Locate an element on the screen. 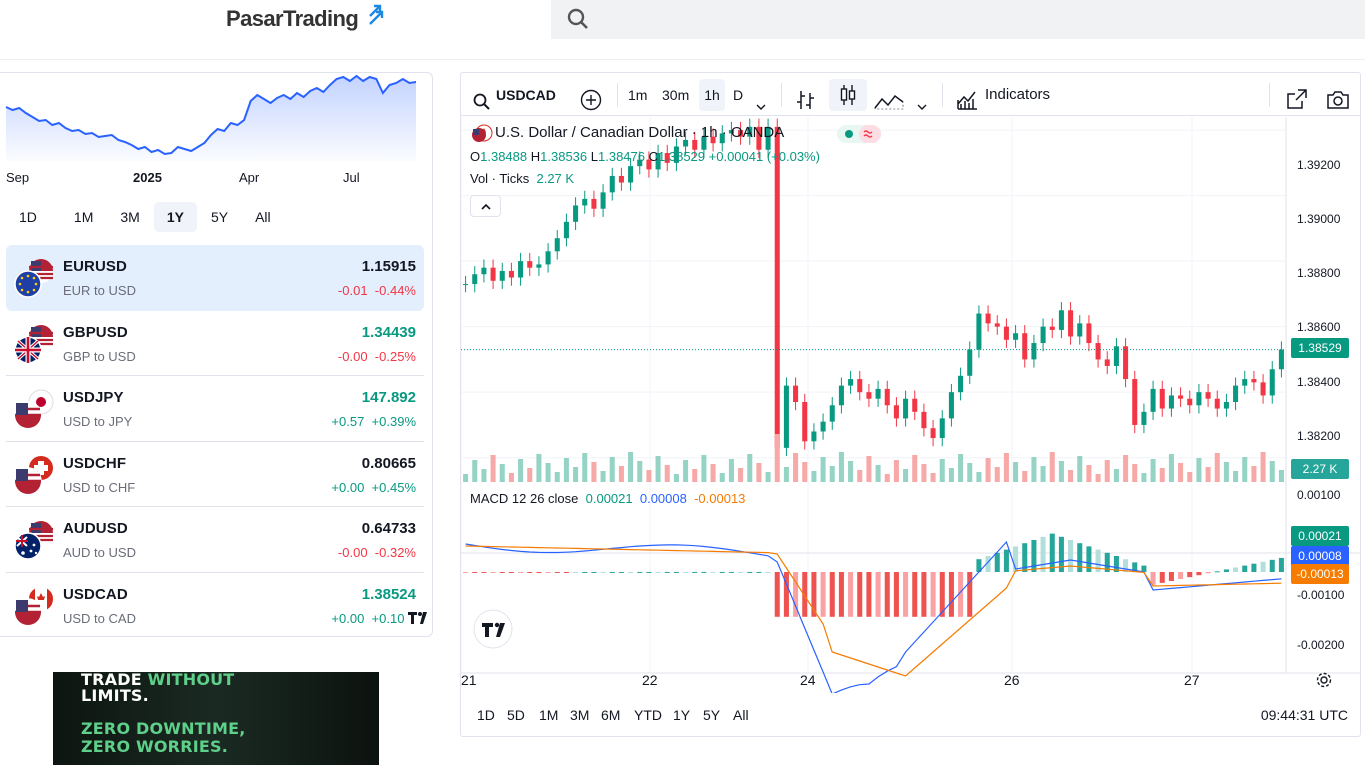 The width and height of the screenshot is (1365, 765). macd-signal-value: -0.00013 is located at coordinates (720, 498).